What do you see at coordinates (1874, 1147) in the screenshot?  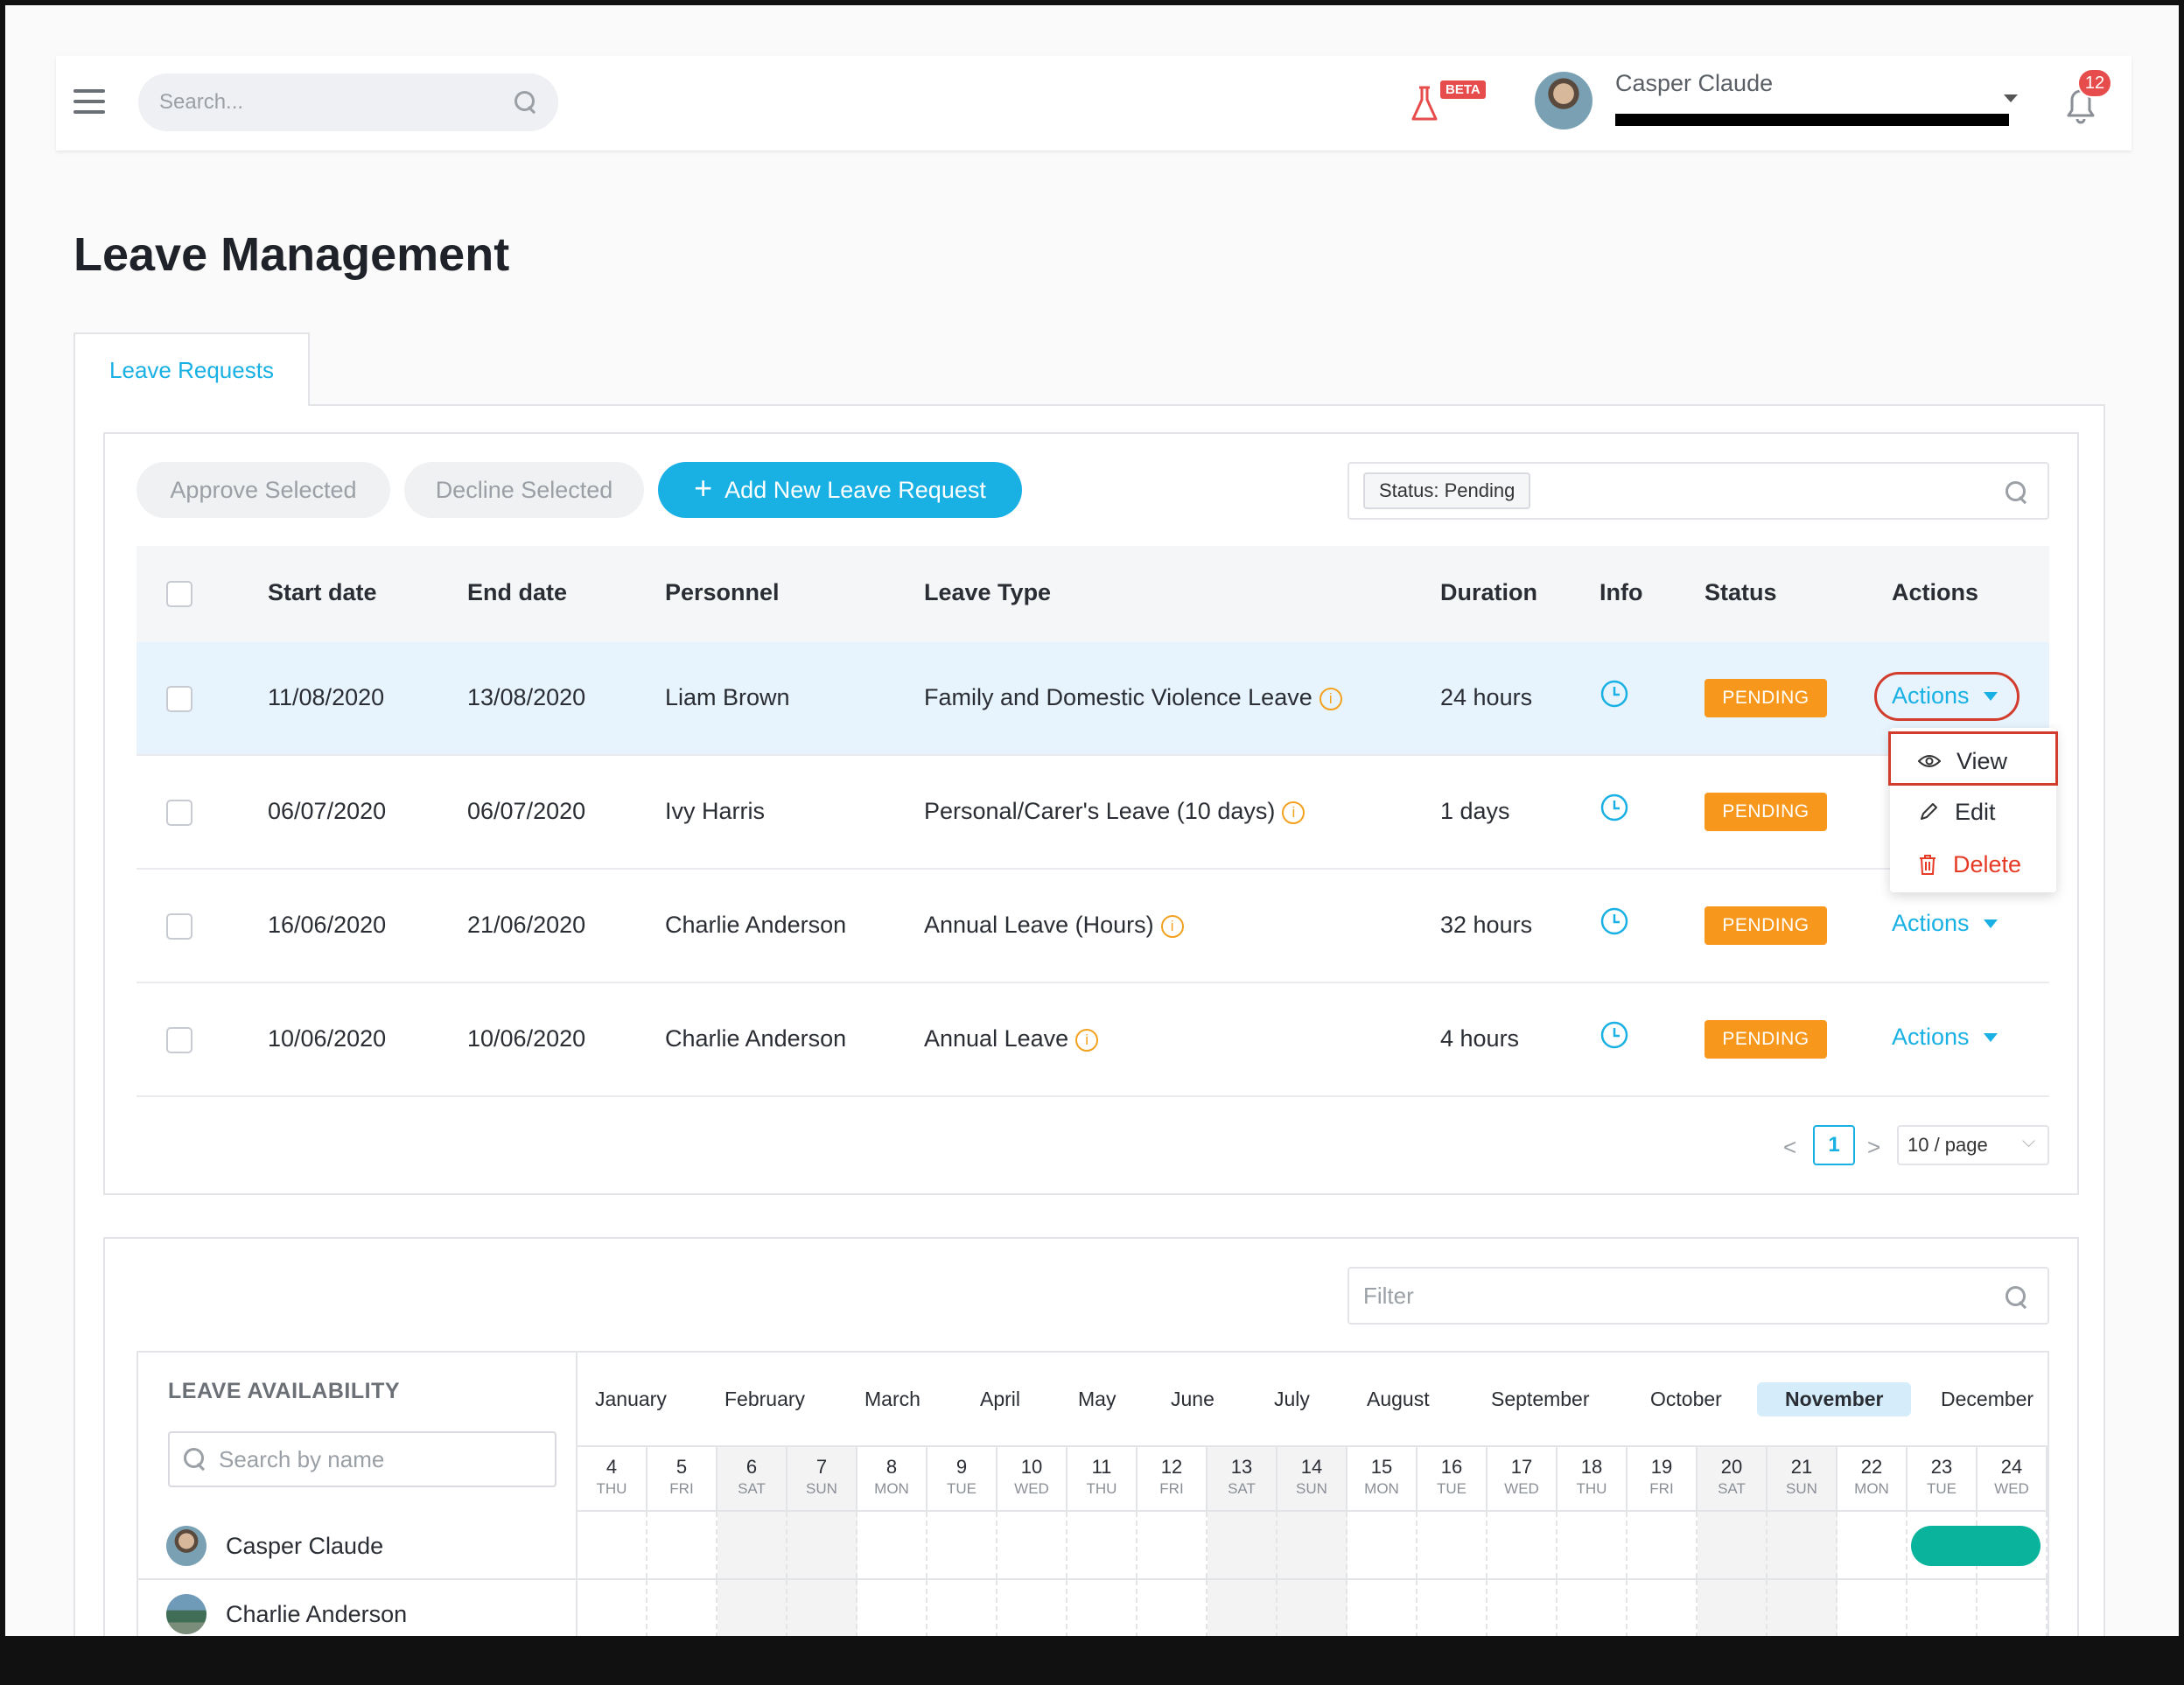 I see `next-page-icon: >` at bounding box center [1874, 1147].